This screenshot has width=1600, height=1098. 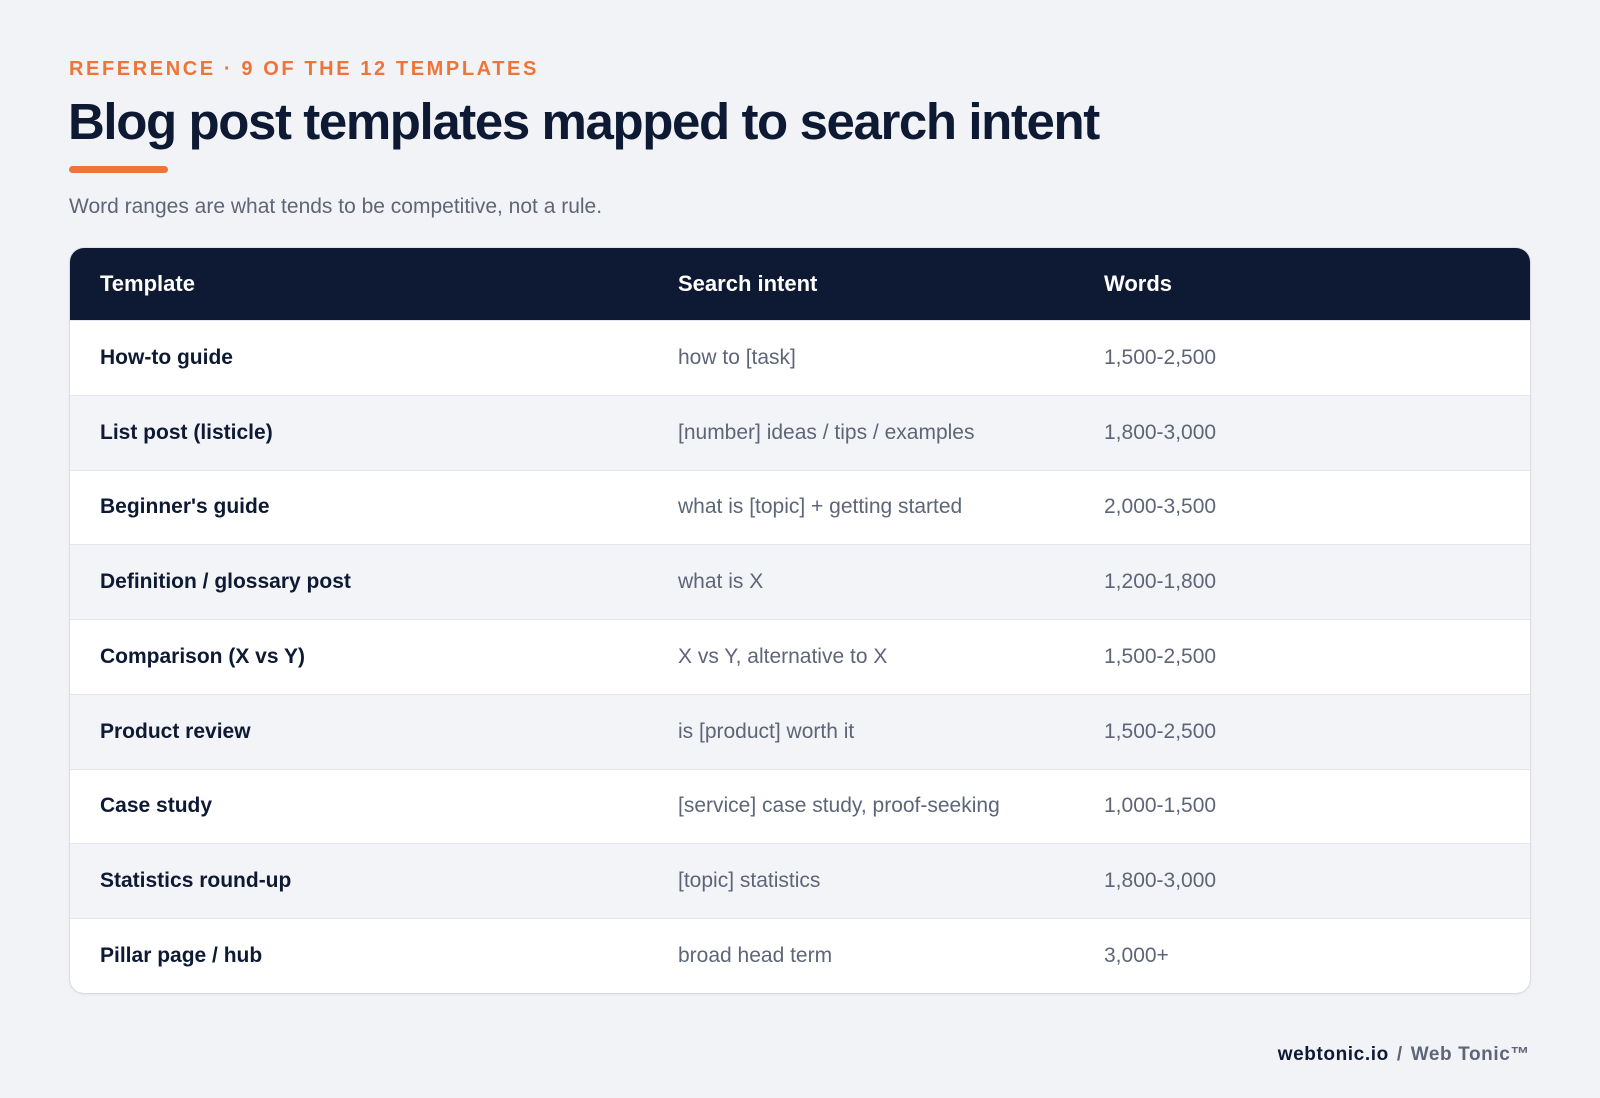 I want to click on template-cell: Beginner's guide, so click(x=185, y=507).